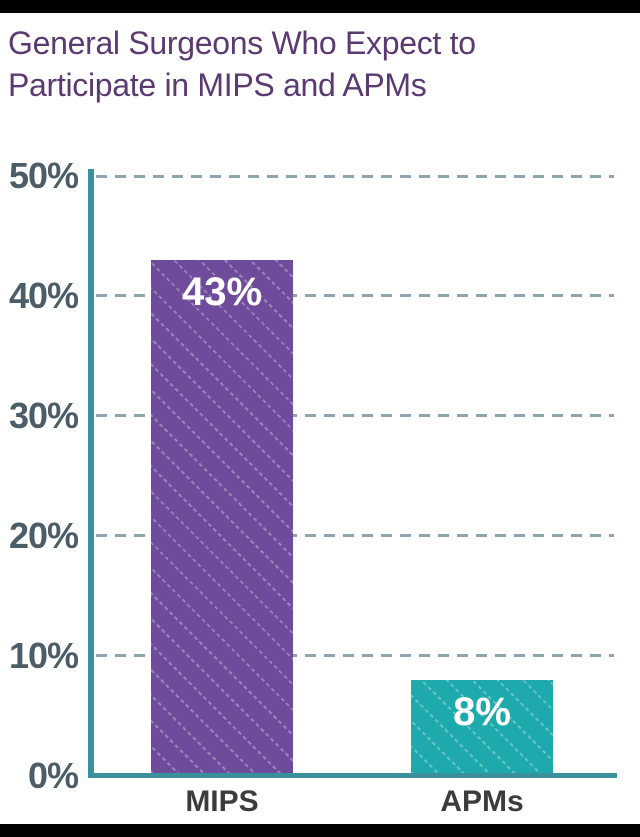 Image resolution: width=640 pixels, height=837 pixels. Describe the element at coordinates (222, 801) in the screenshot. I see `x-tick-label-mips: MIPS` at that location.